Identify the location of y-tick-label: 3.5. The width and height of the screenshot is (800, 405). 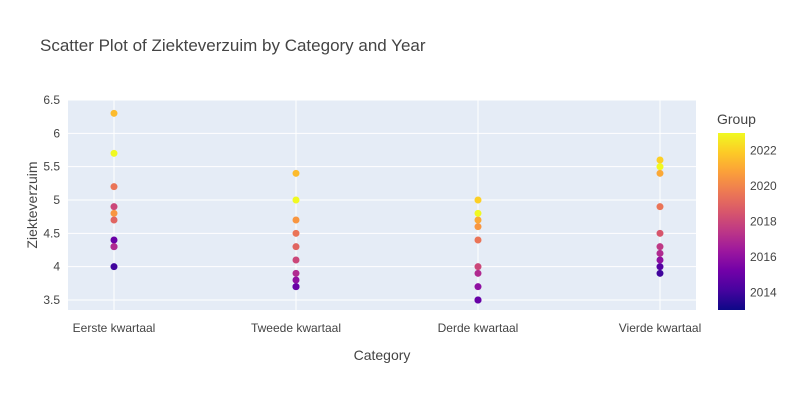
(51, 300).